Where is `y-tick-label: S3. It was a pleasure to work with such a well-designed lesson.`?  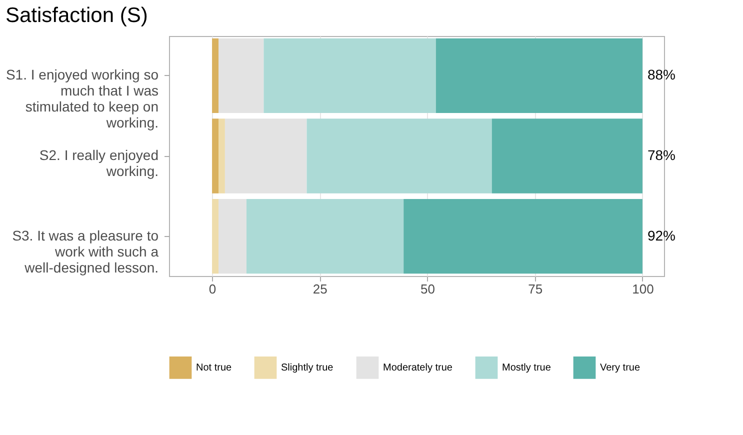
y-tick-label: S3. It was a pleasure to work with such a well-designed lesson. is located at coordinates (85, 251).